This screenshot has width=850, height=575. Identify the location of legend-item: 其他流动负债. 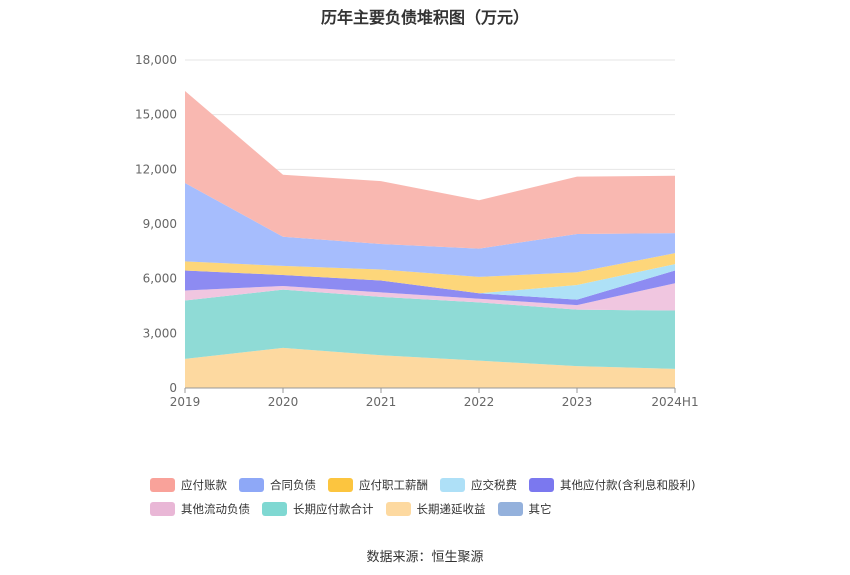
(200, 509).